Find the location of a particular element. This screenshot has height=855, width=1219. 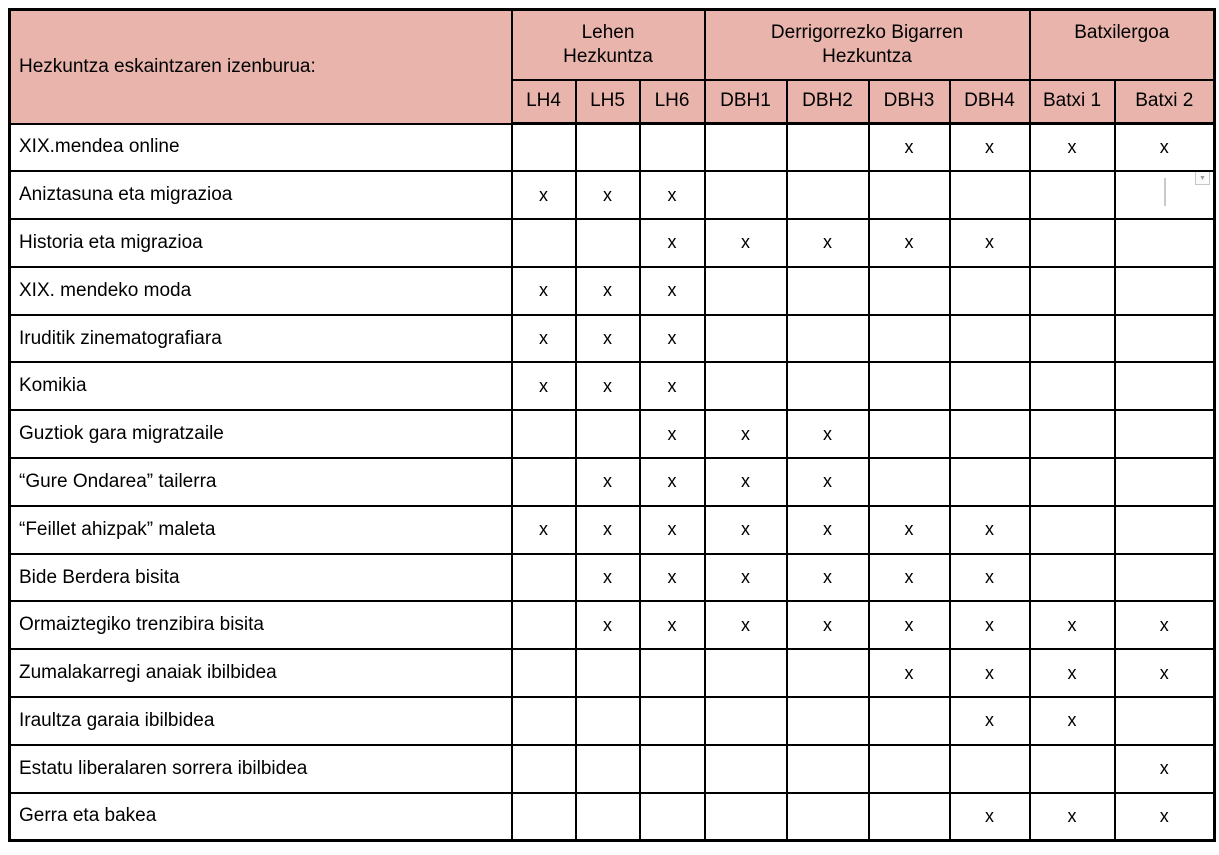

column-header-dbh4: DBH4 is located at coordinates (989, 101).